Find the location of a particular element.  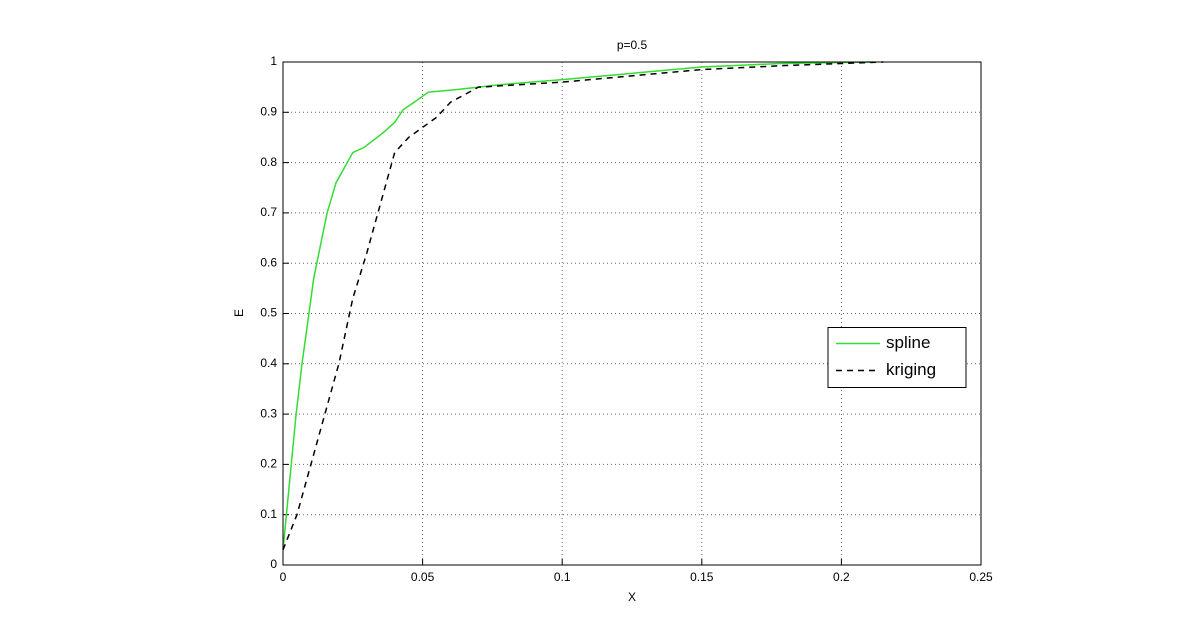

x-tick-label: 0 is located at coordinates (283, 577).